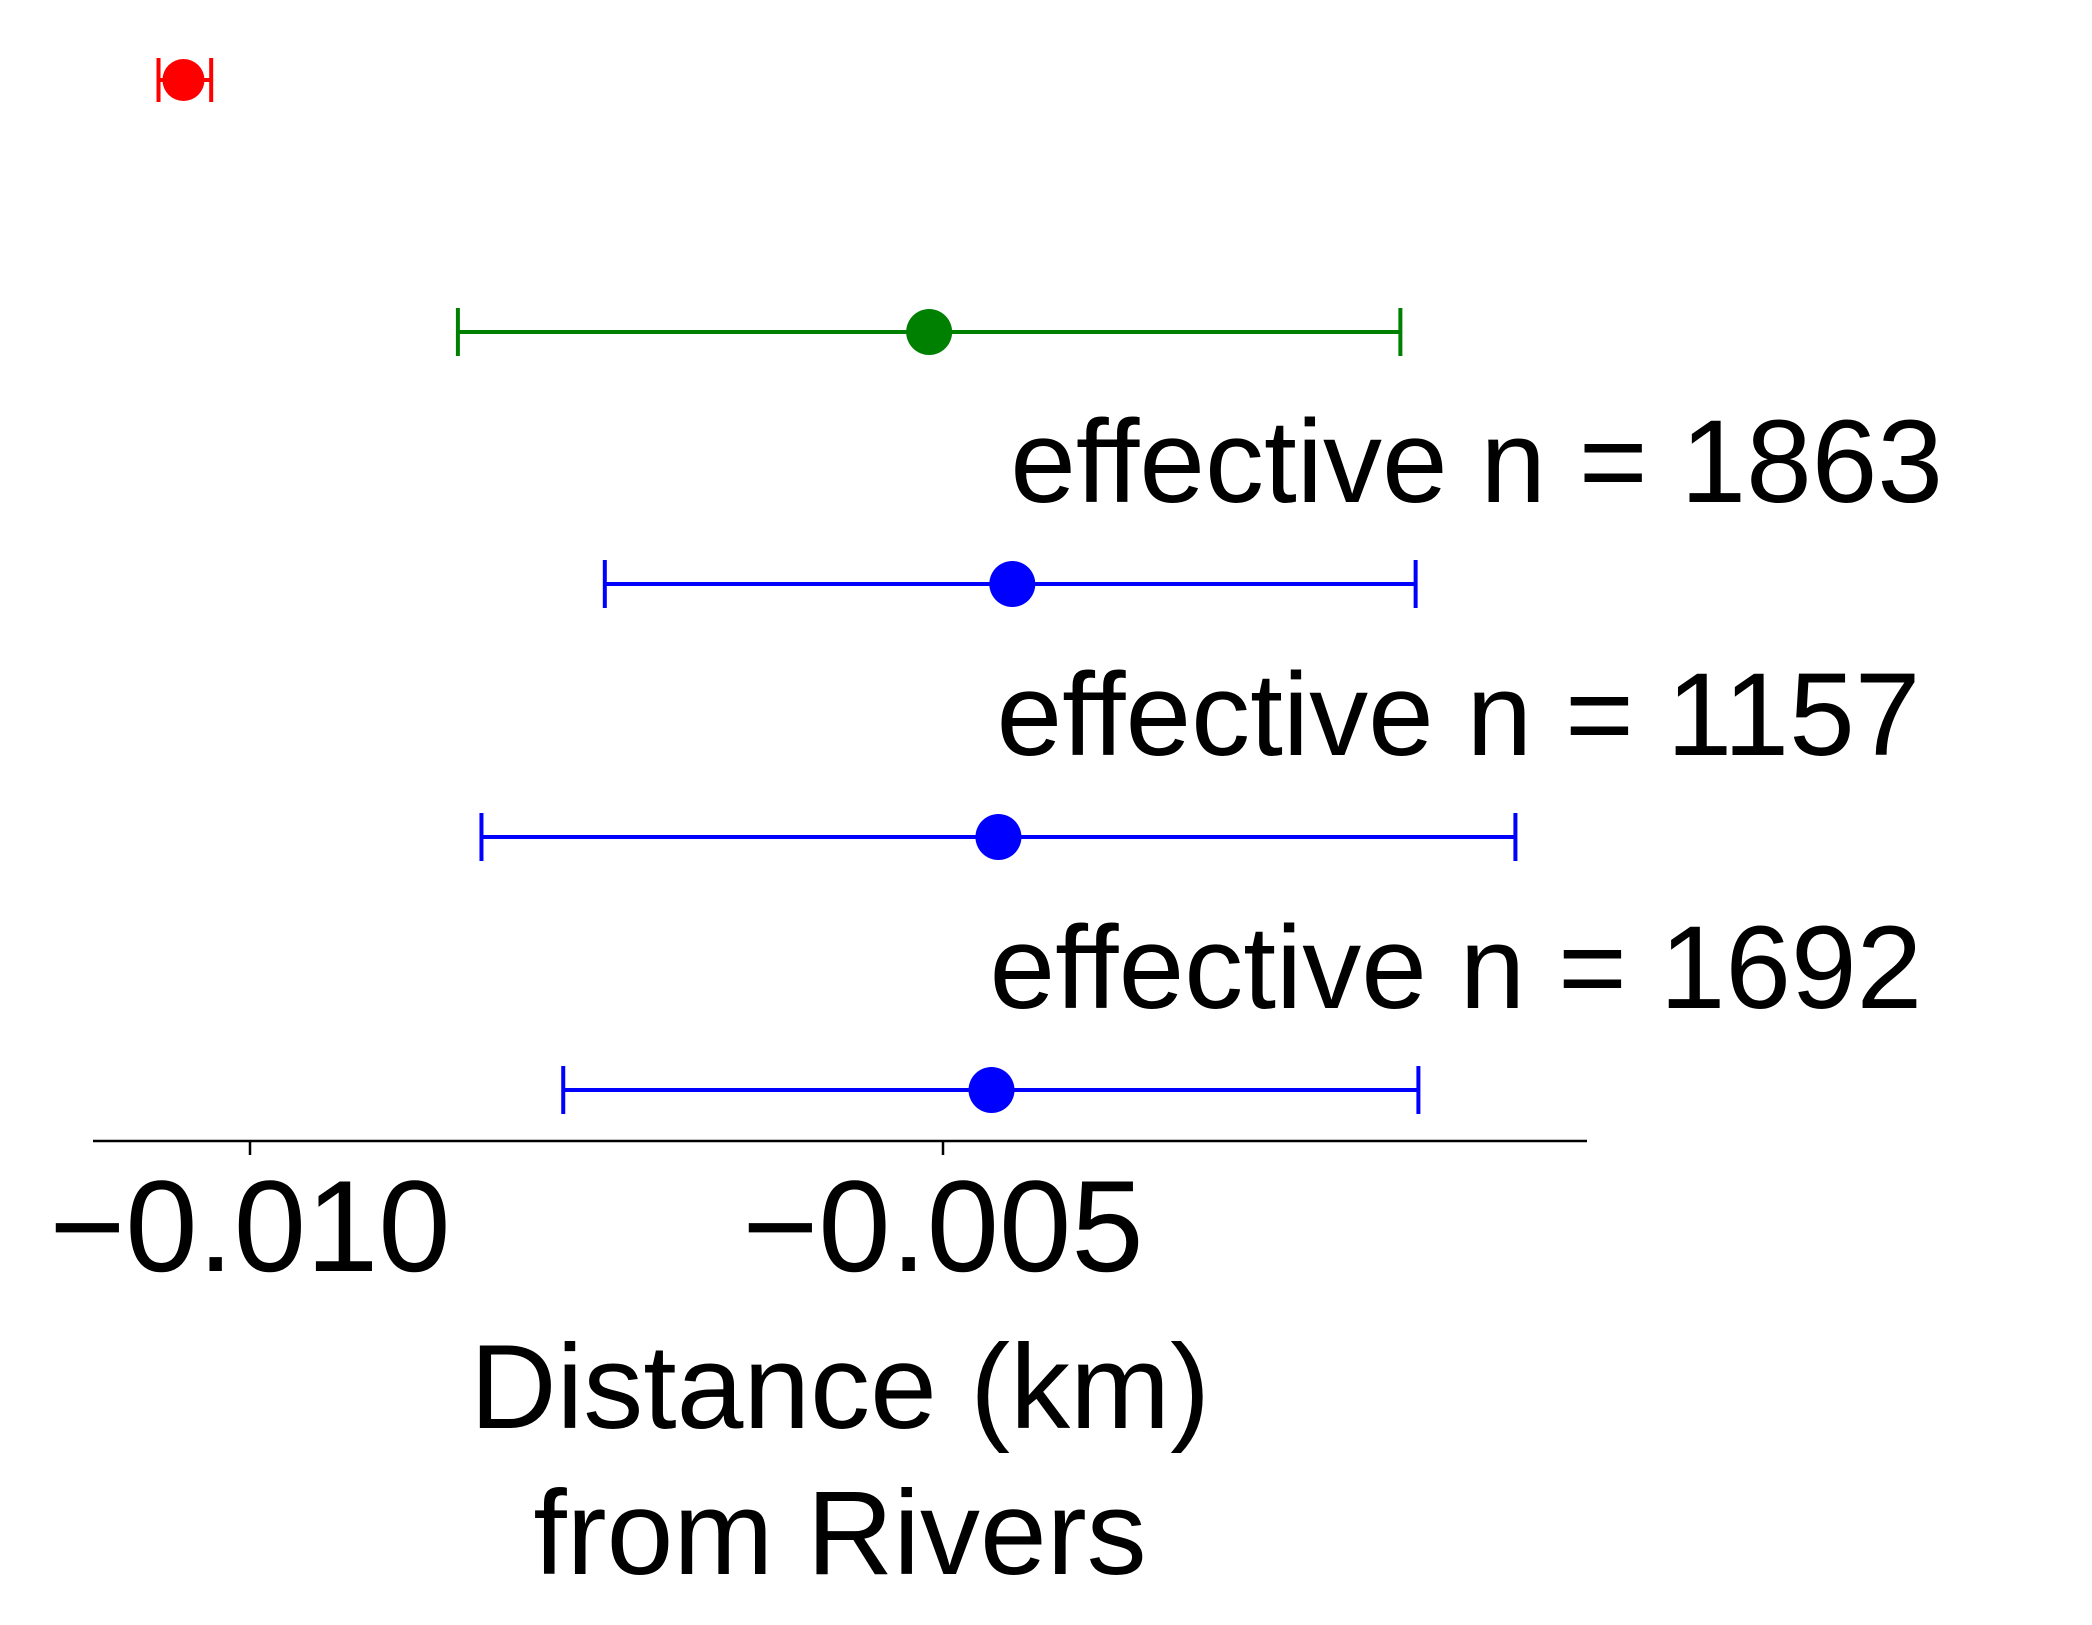 This screenshot has height=1625, width=2092. I want to click on estimate-row-4: effective n = 1157, so click(1199, 755).